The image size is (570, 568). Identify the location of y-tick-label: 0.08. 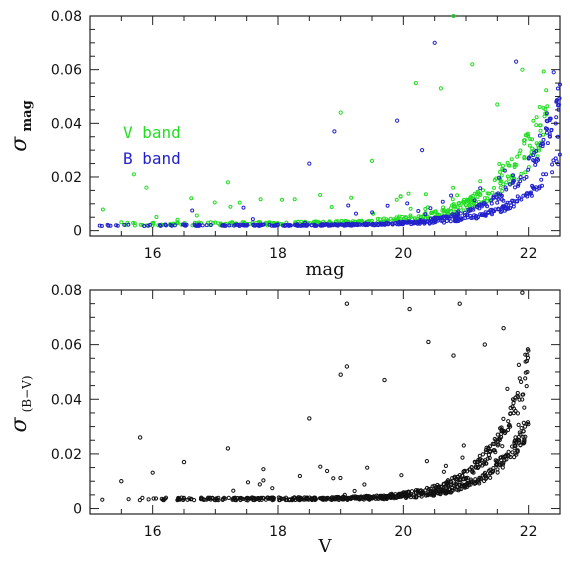
(66, 17).